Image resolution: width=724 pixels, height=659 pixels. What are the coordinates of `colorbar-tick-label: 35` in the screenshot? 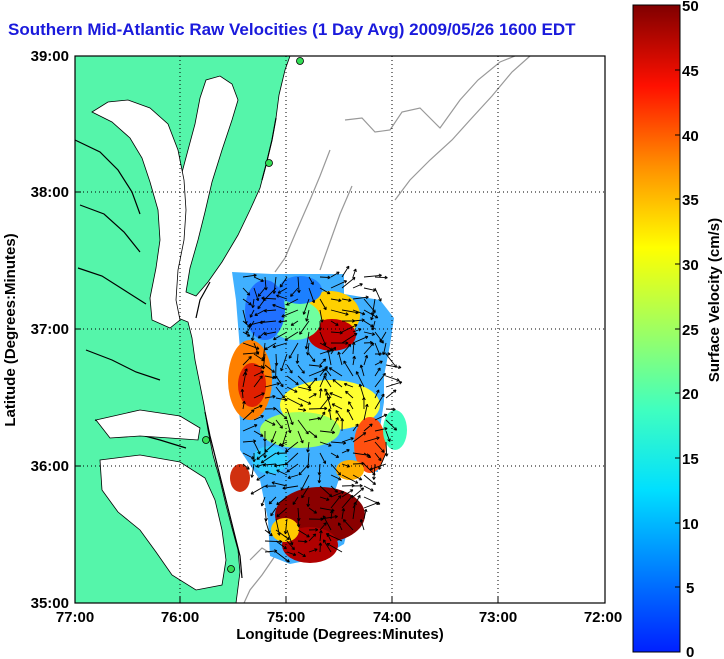 It's located at (690, 200).